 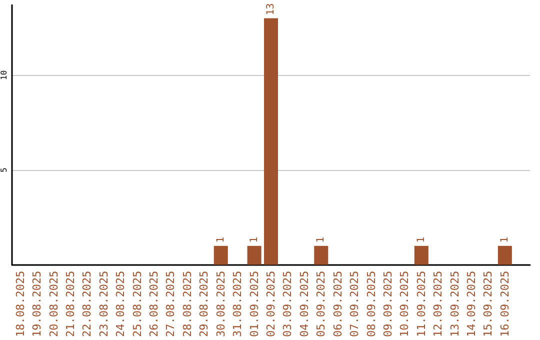 What do you see at coordinates (471, 304) in the screenshot?
I see `x-tick-label: 14.09.2025` at bounding box center [471, 304].